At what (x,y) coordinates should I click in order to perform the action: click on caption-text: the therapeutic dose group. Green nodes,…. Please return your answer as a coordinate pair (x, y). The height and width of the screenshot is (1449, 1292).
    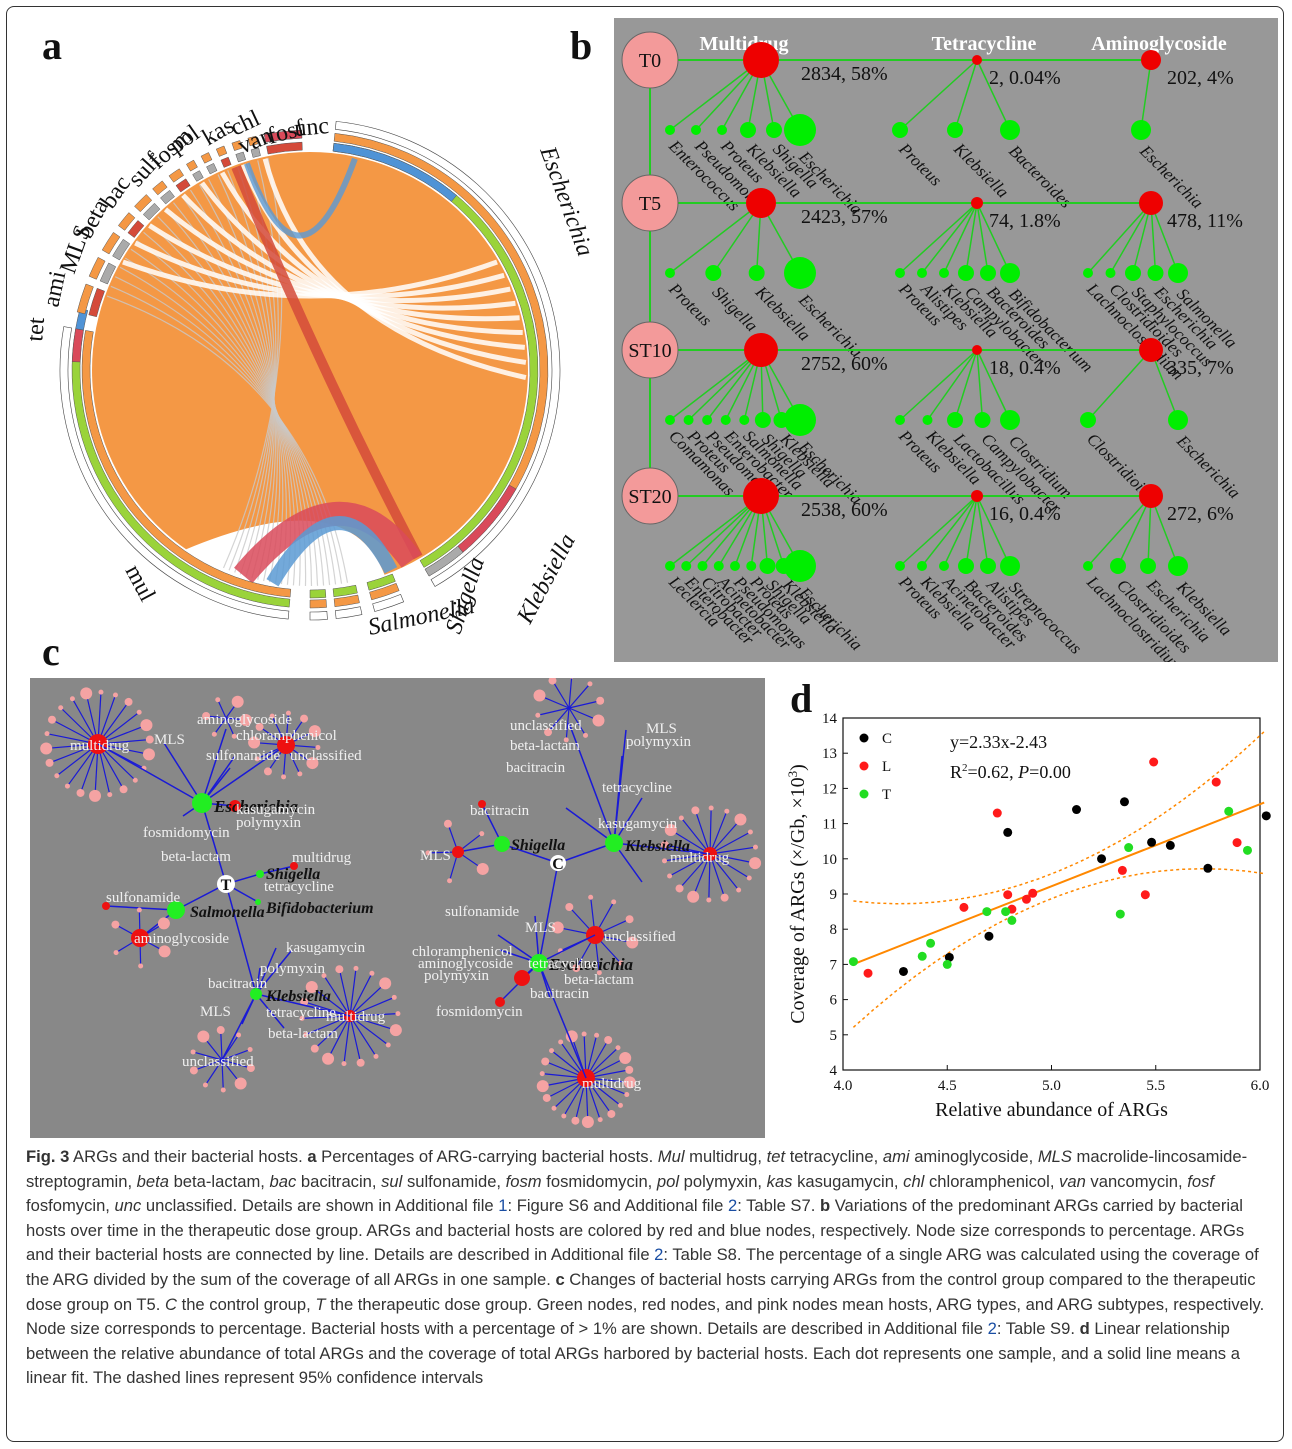
    Looking at the image, I should click on (645, 1316).